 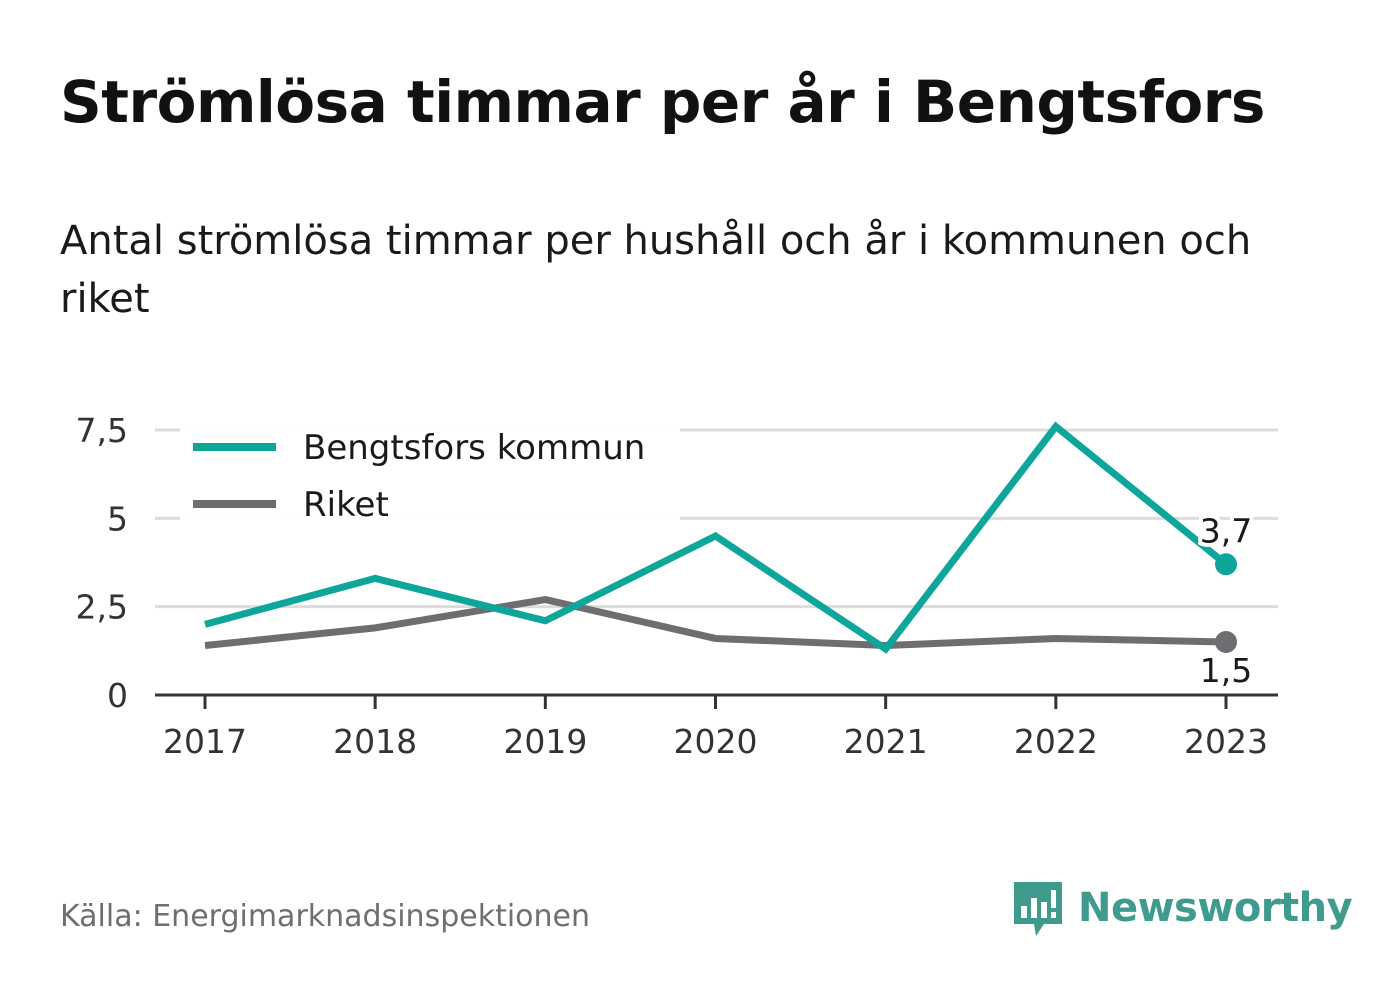 I want to click on x-tick-label: 2017, so click(x=205, y=741).